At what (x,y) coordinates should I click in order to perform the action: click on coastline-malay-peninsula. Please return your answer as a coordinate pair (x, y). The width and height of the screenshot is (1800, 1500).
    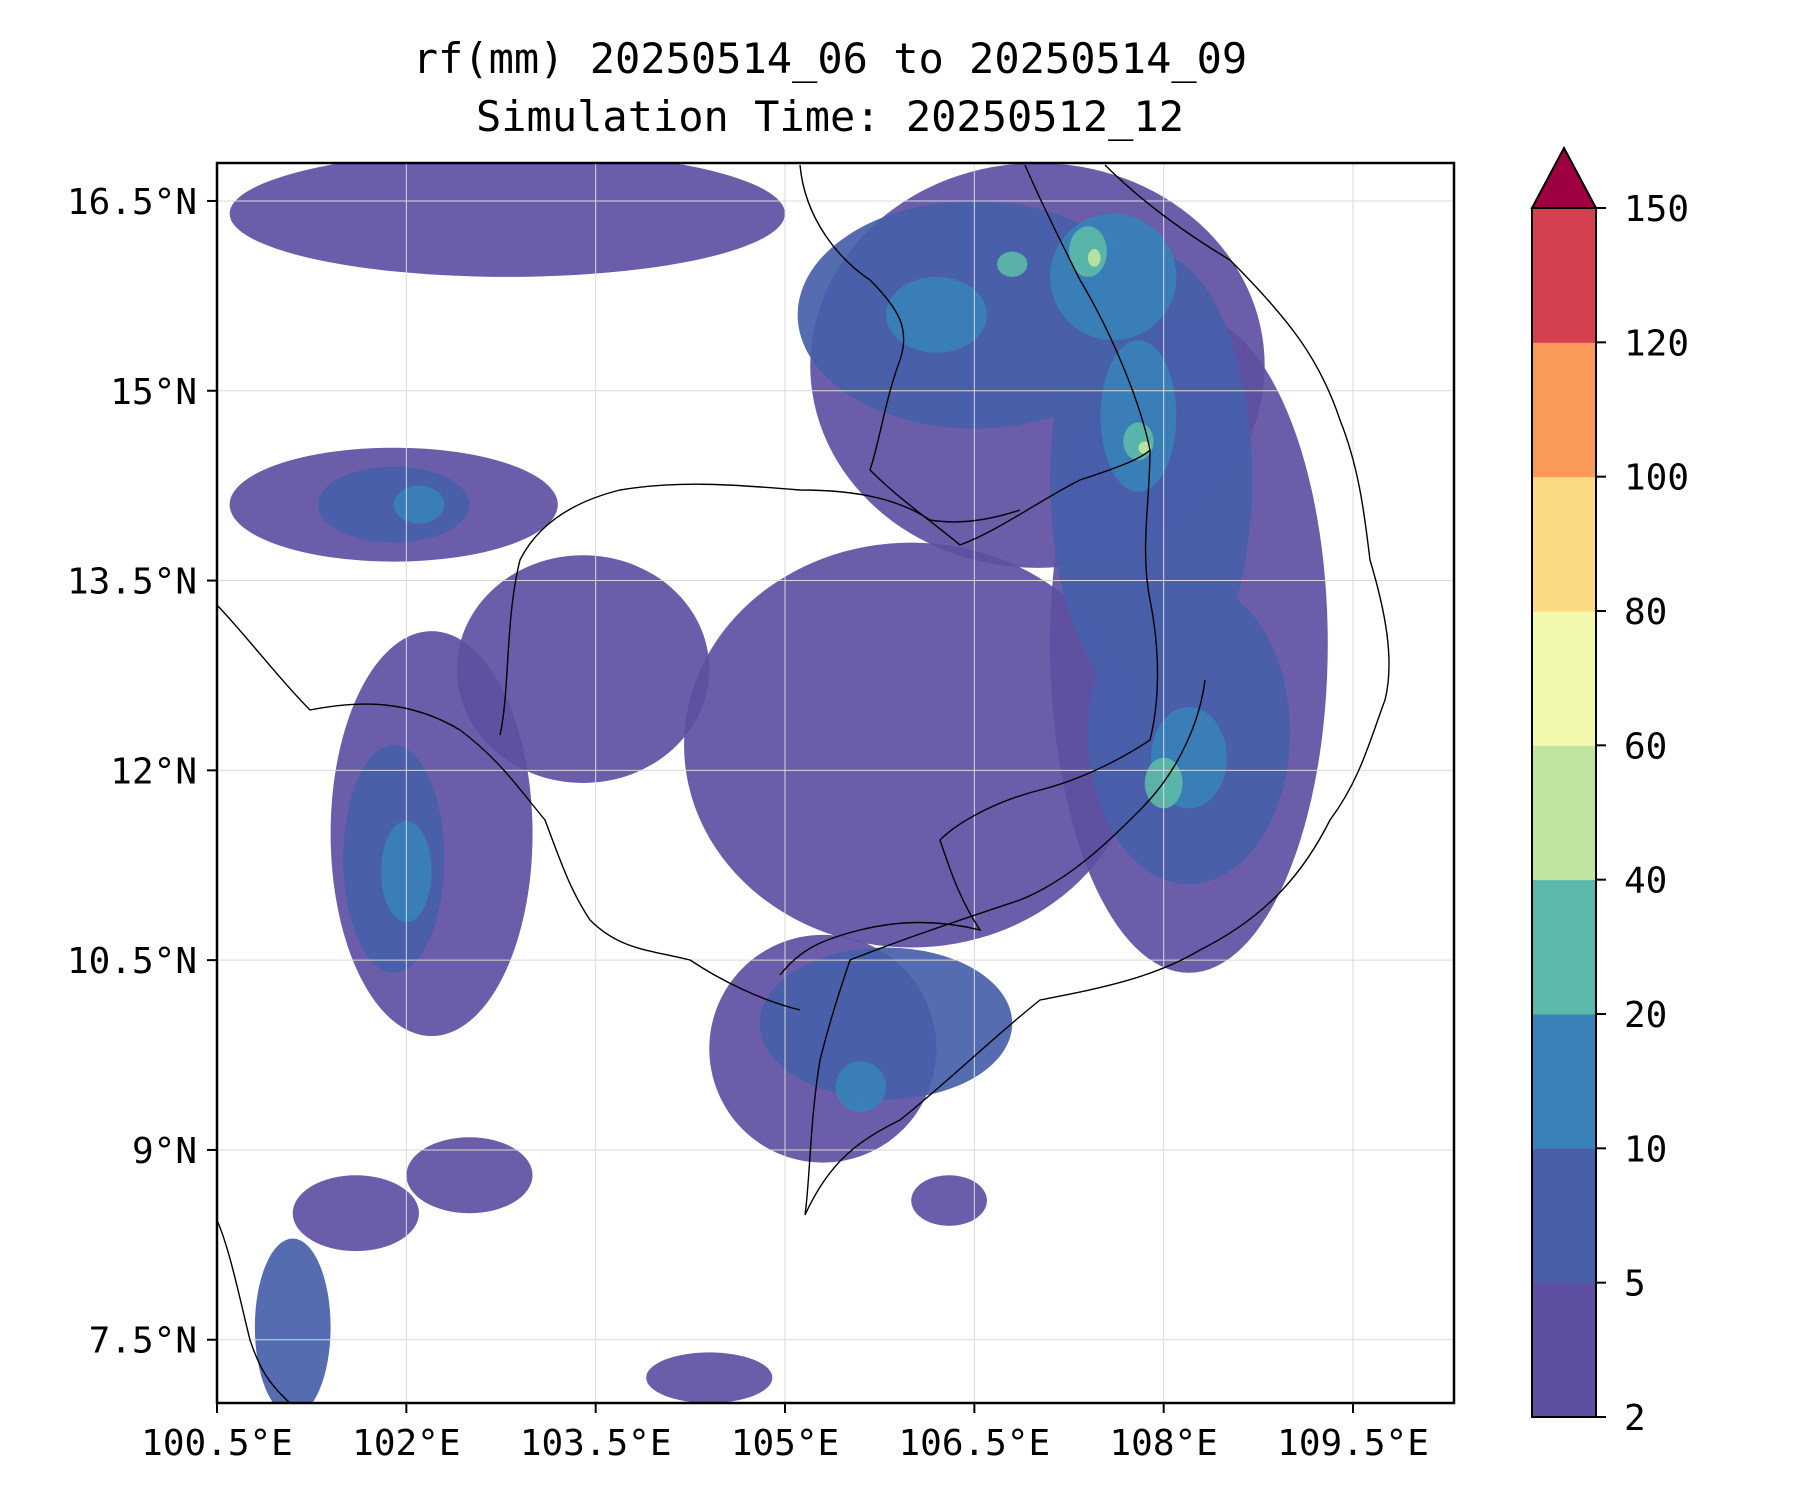
    Looking at the image, I should click on (254, 1311).